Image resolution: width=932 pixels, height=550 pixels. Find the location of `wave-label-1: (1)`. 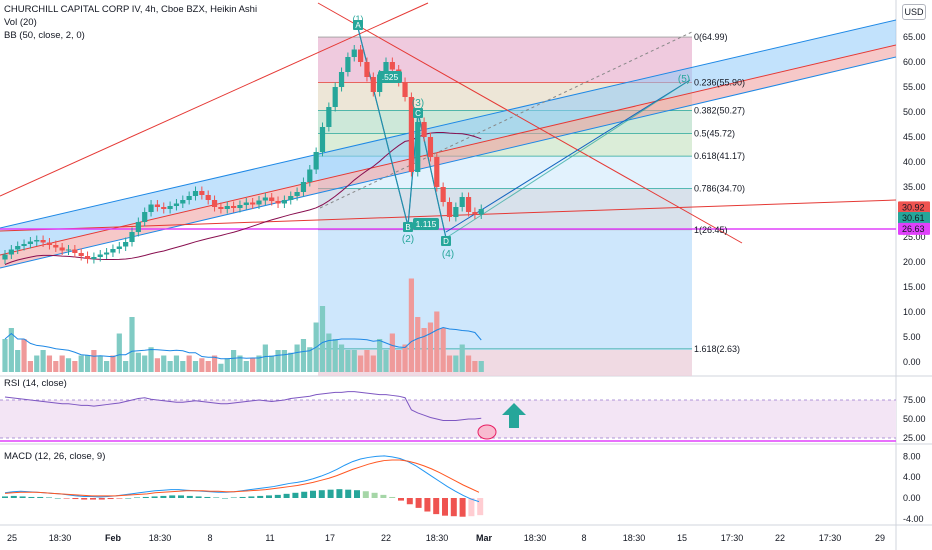

wave-label-1: (1) is located at coordinates (358, 19).